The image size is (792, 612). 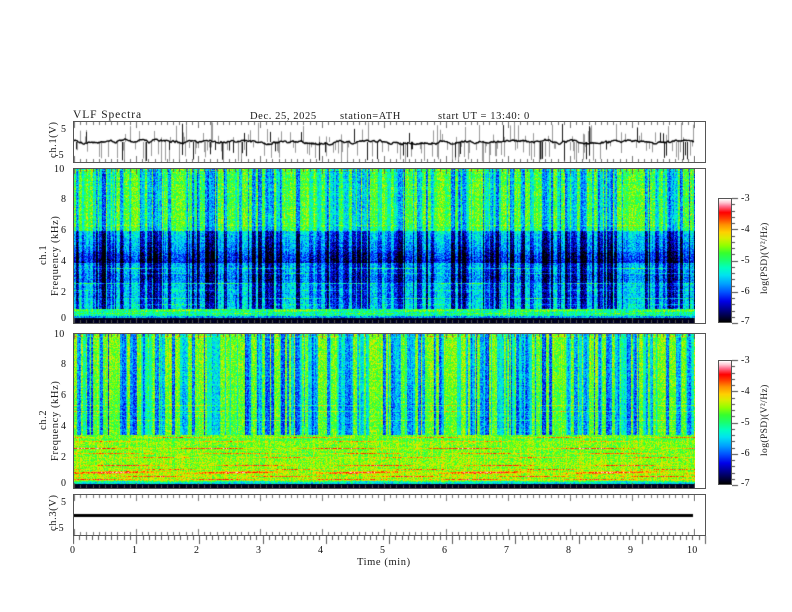 What do you see at coordinates (197, 550) in the screenshot?
I see `xtick-2: 2` at bounding box center [197, 550].